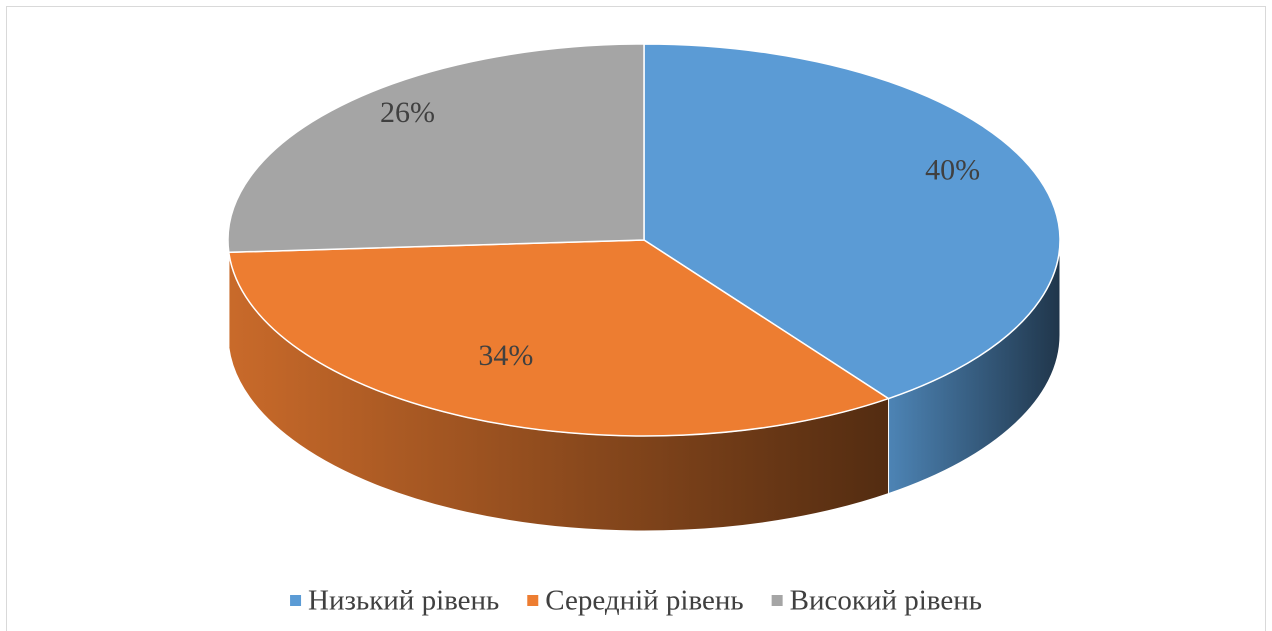  I want to click on data-label: 40%, so click(952, 170).